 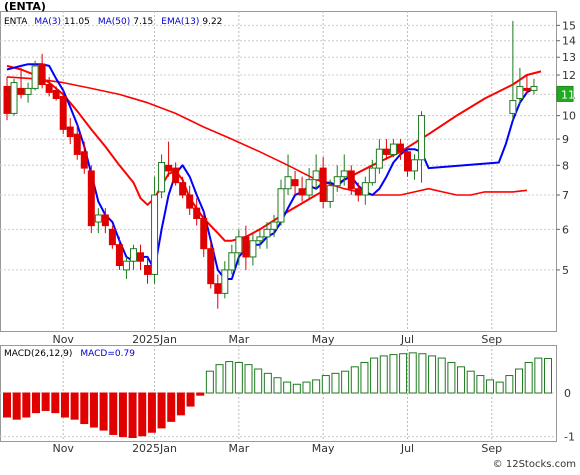 What do you see at coordinates (323, 448) in the screenshot?
I see `macd-x-tick-label: May` at bounding box center [323, 448].